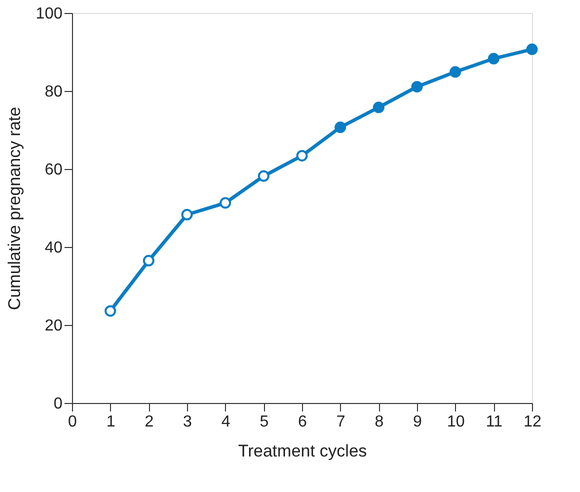 Image resolution: width=580 pixels, height=492 pixels. What do you see at coordinates (53, 92) in the screenshot?
I see `y-tick-label: 80` at bounding box center [53, 92].